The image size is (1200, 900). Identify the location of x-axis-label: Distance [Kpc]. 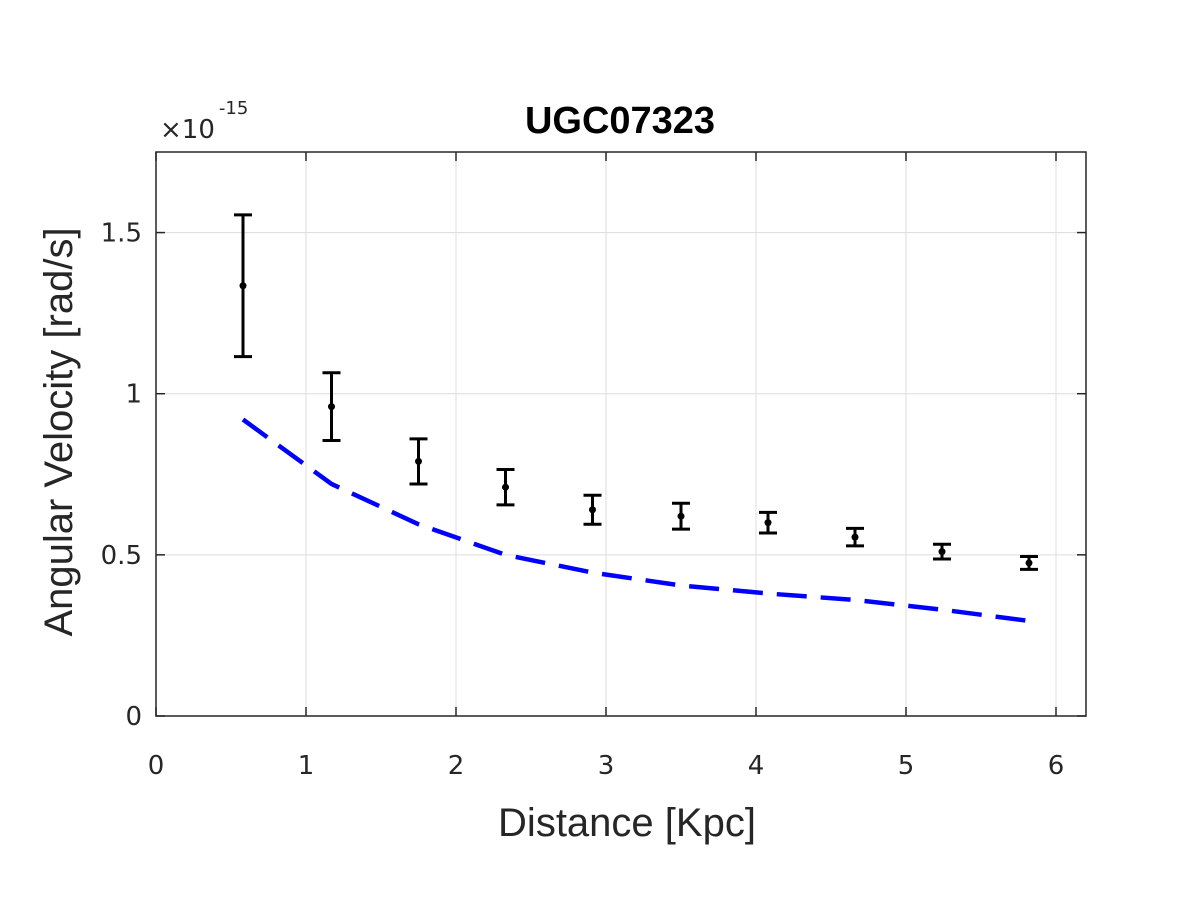
(627, 823).